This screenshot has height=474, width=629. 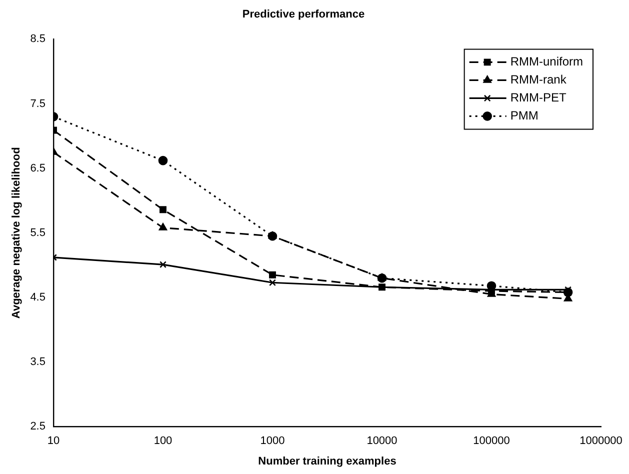 I want to click on legend-label: RMM-uniform, so click(x=547, y=61).